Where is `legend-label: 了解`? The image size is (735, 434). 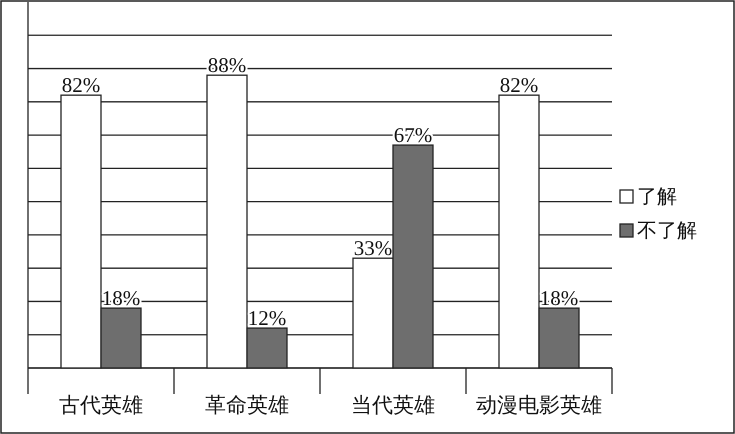
legend-label: 了解 is located at coordinates (657, 196).